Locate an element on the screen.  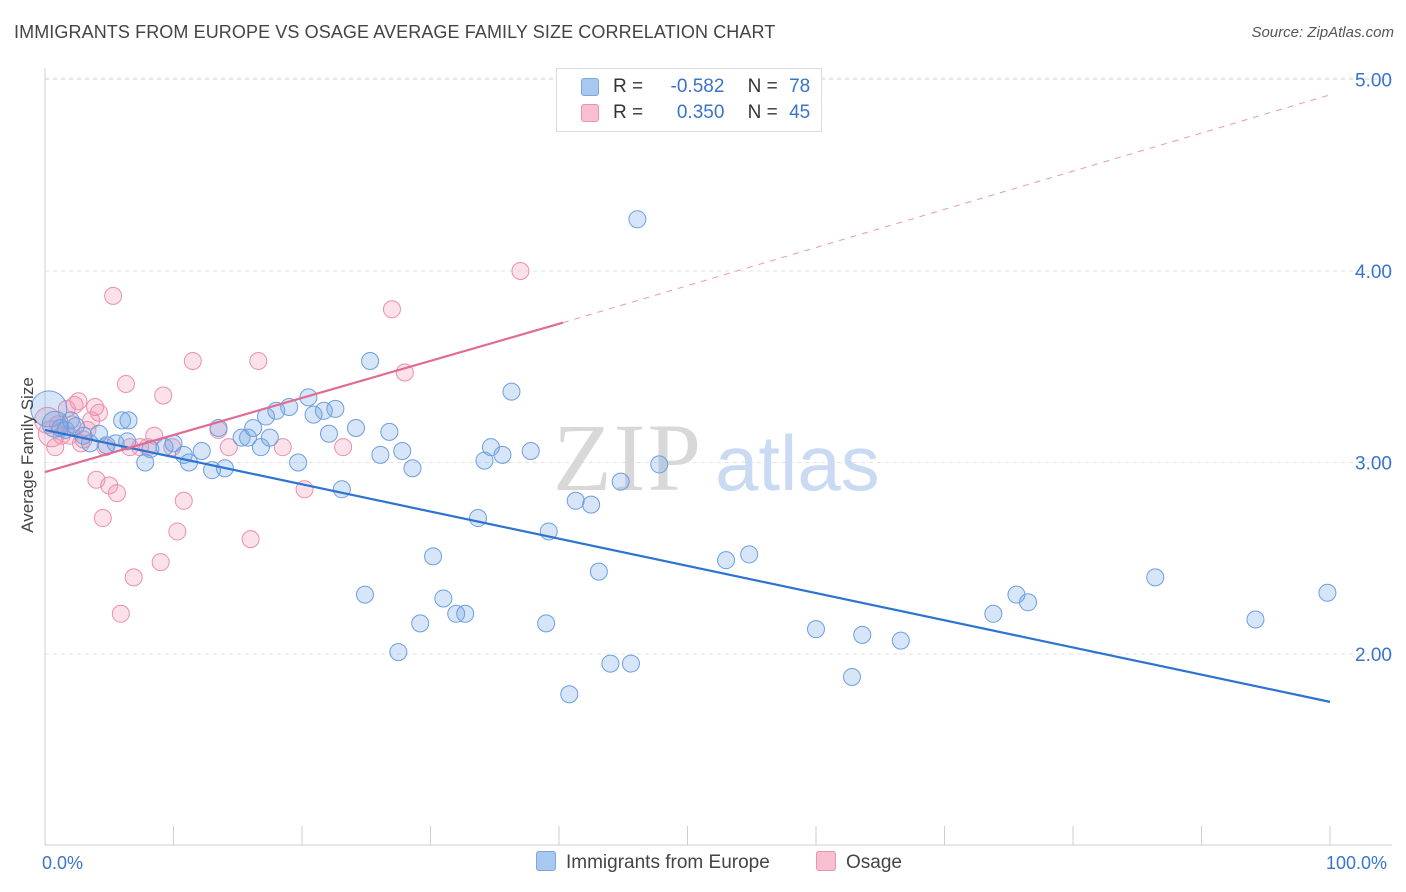
trend-line-osage is located at coordinates (304, 397).